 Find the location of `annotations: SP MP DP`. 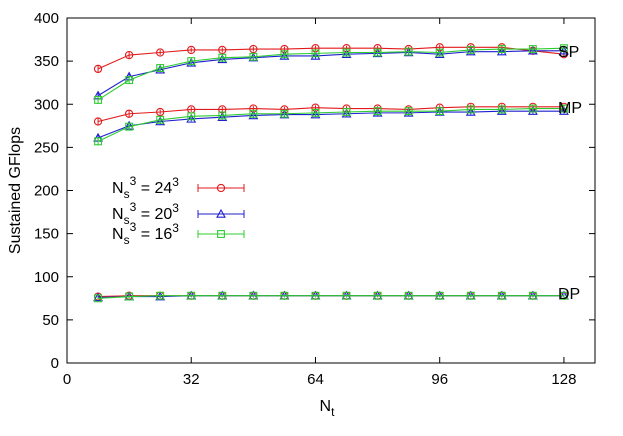

annotations: SP MP DP is located at coordinates (570, 173).